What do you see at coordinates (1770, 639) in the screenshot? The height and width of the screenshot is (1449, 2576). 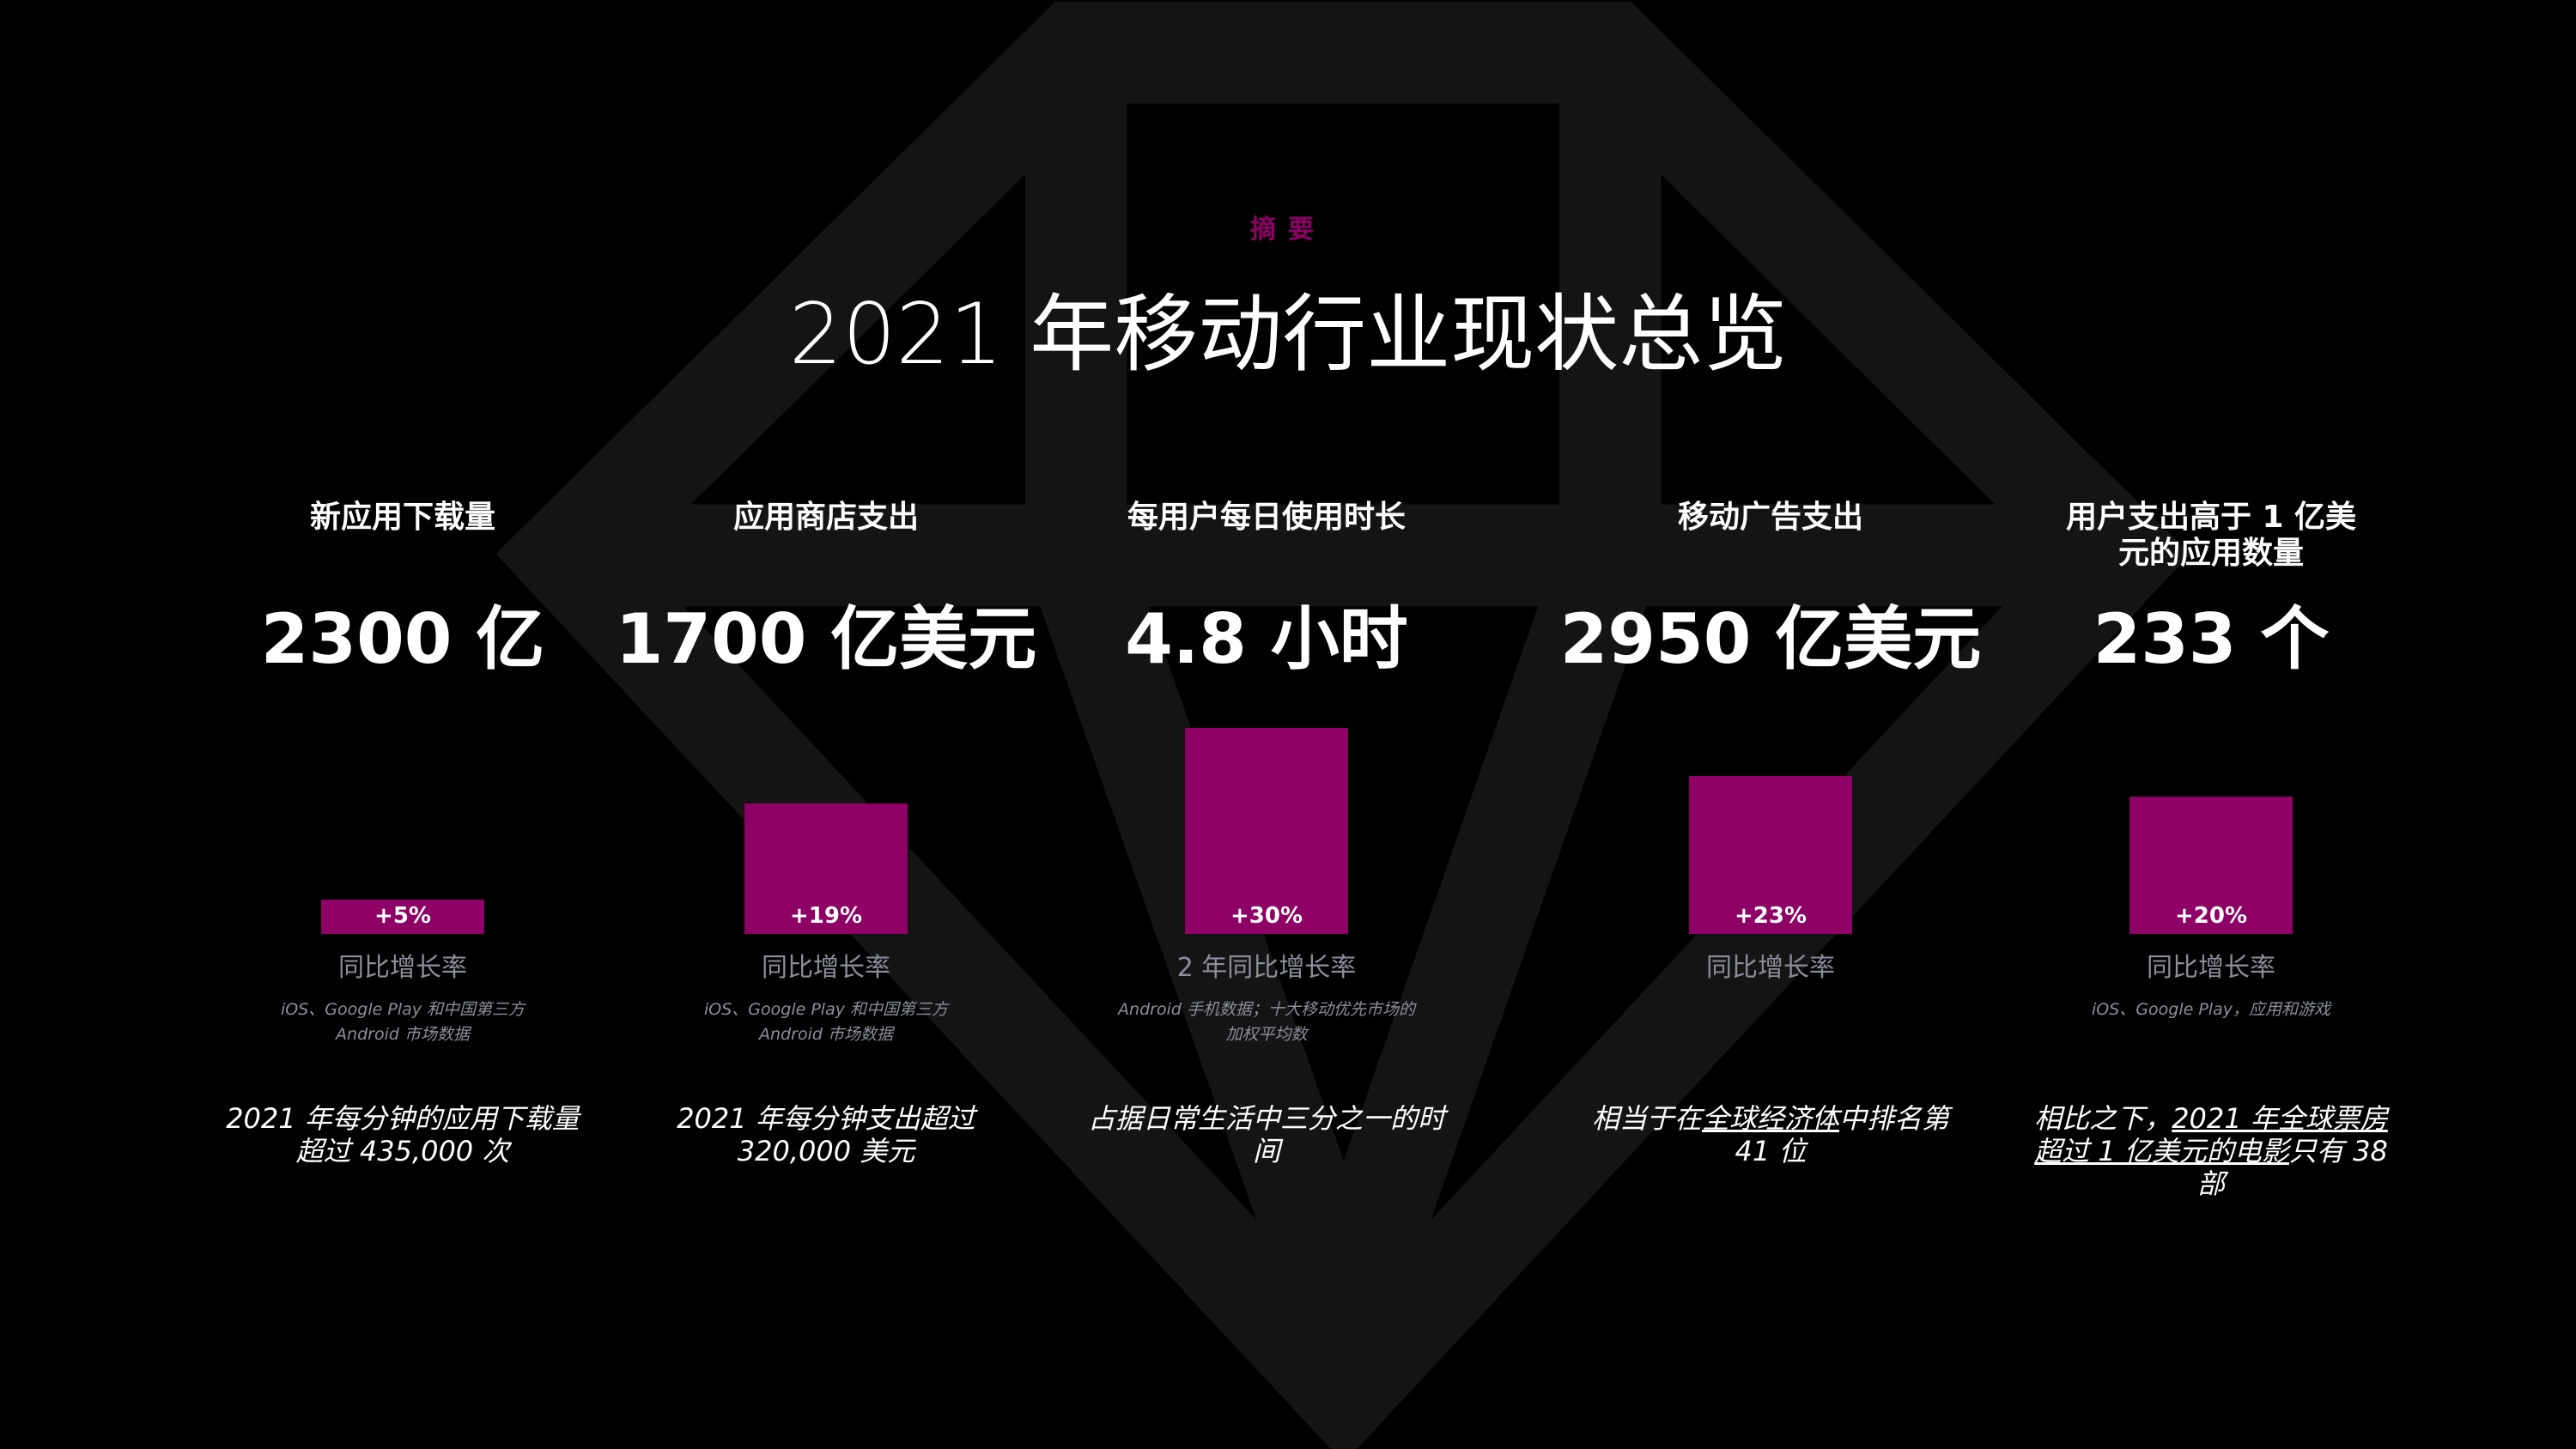 I see `metric-value: 2950 亿美元` at bounding box center [1770, 639].